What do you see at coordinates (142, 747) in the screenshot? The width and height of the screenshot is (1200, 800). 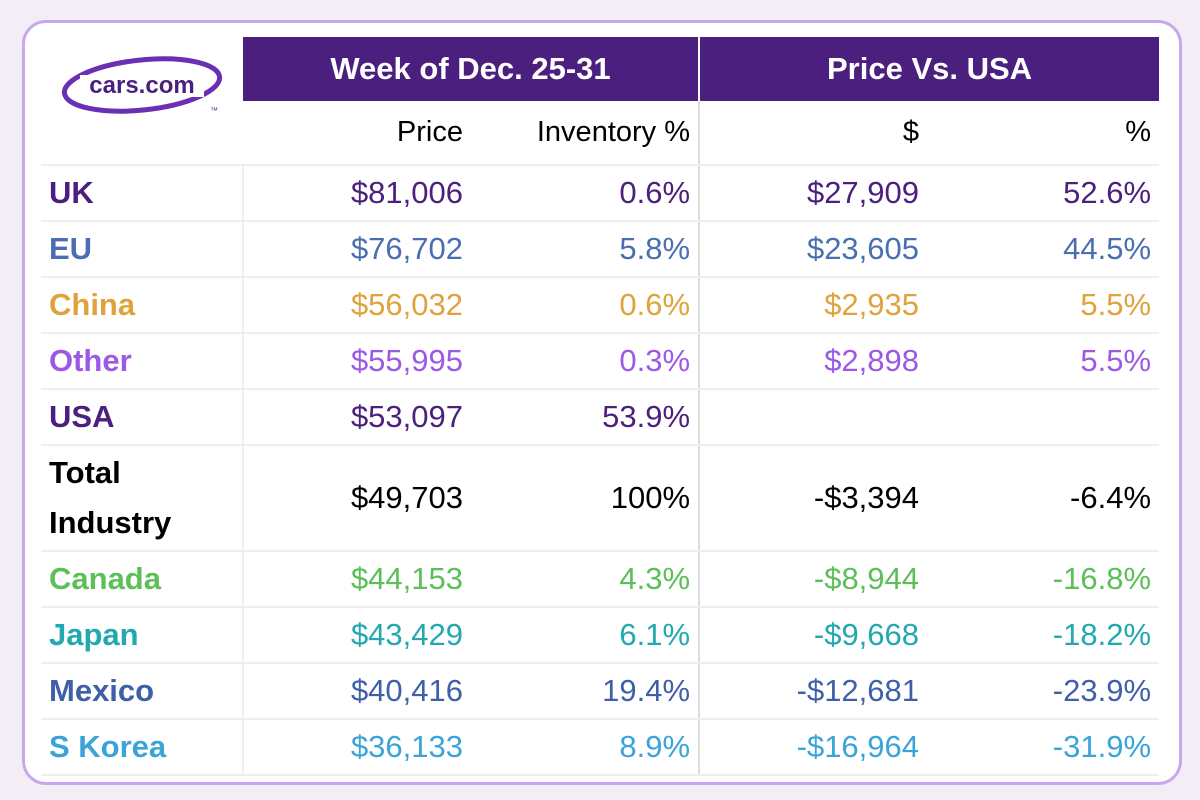 I see `row-label: S Korea` at bounding box center [142, 747].